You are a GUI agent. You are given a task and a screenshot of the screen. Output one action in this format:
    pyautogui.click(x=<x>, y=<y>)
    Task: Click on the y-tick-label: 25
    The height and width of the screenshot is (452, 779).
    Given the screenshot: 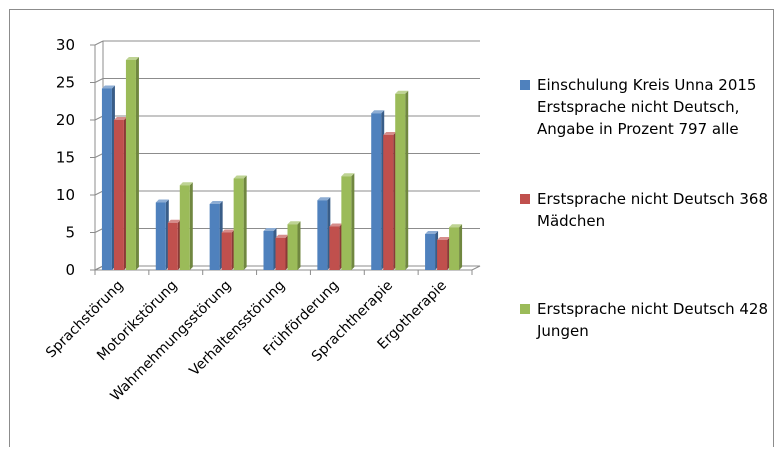 What is the action you would take?
    pyautogui.click(x=65, y=83)
    